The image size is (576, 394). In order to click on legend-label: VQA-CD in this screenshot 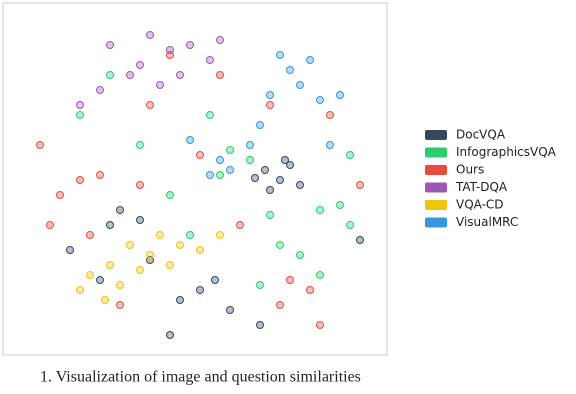, I will do `click(480, 205)`.